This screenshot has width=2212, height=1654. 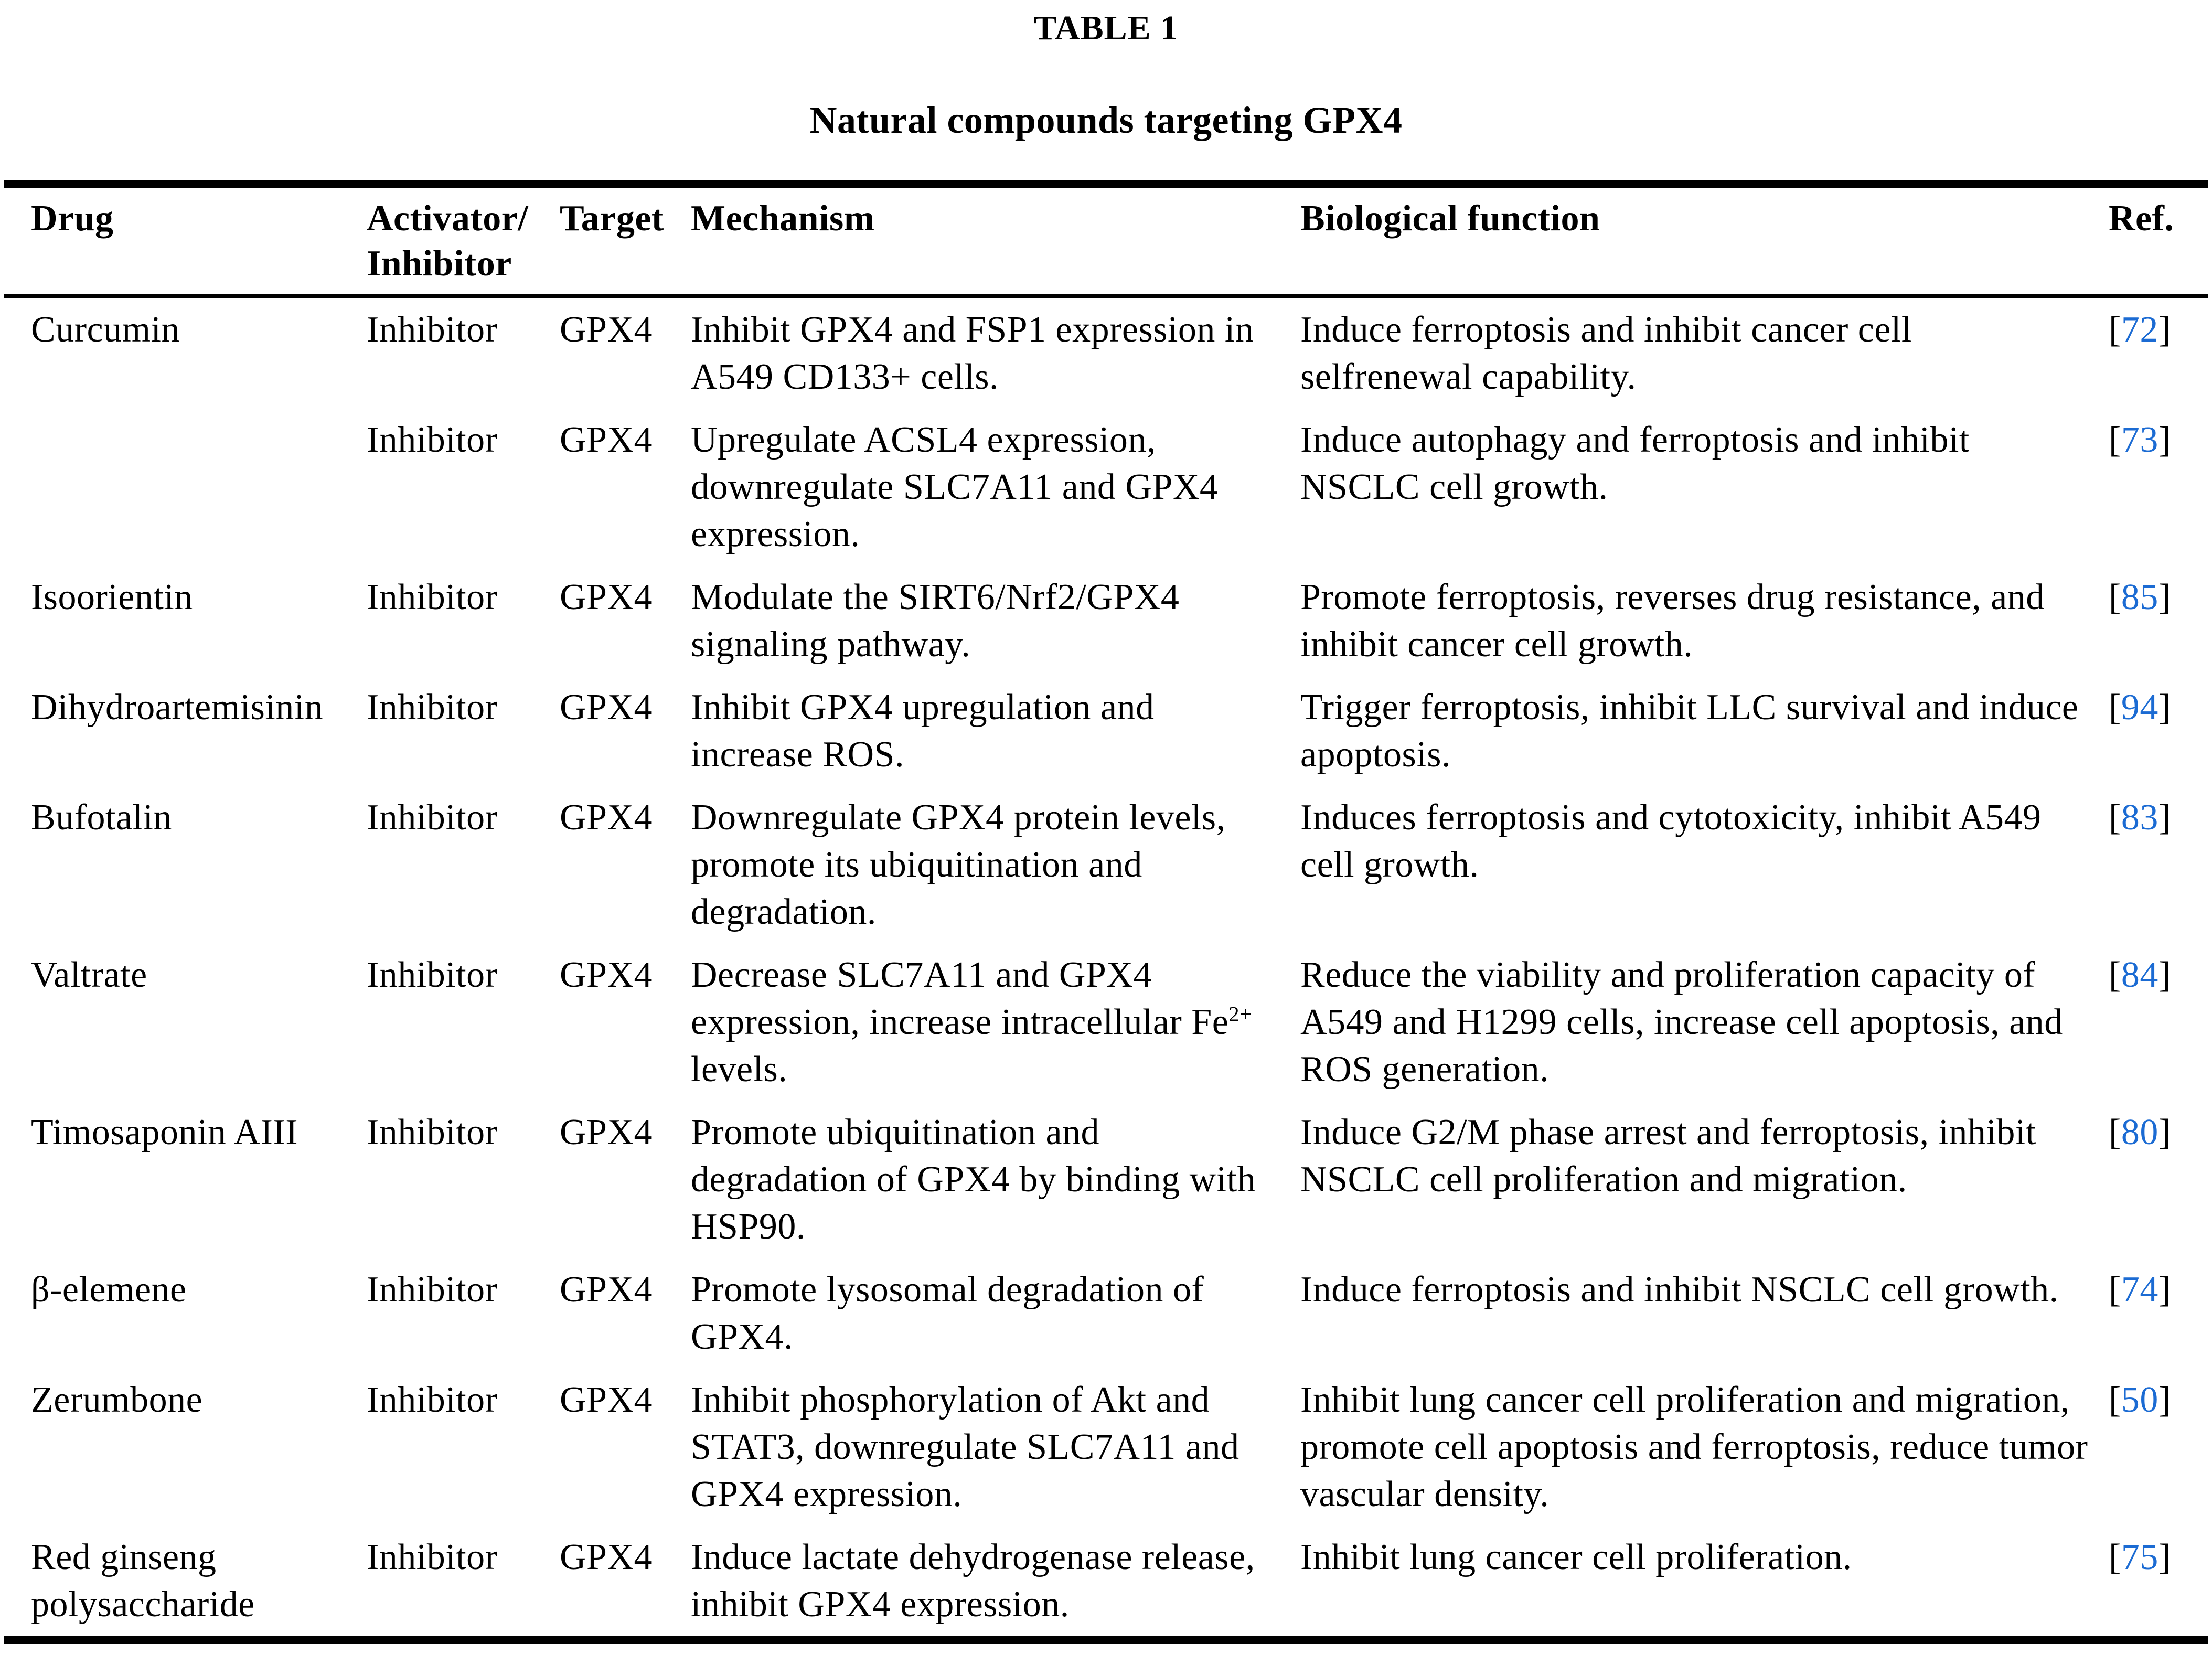 I want to click on ref-cell: [50], so click(x=2159, y=1447).